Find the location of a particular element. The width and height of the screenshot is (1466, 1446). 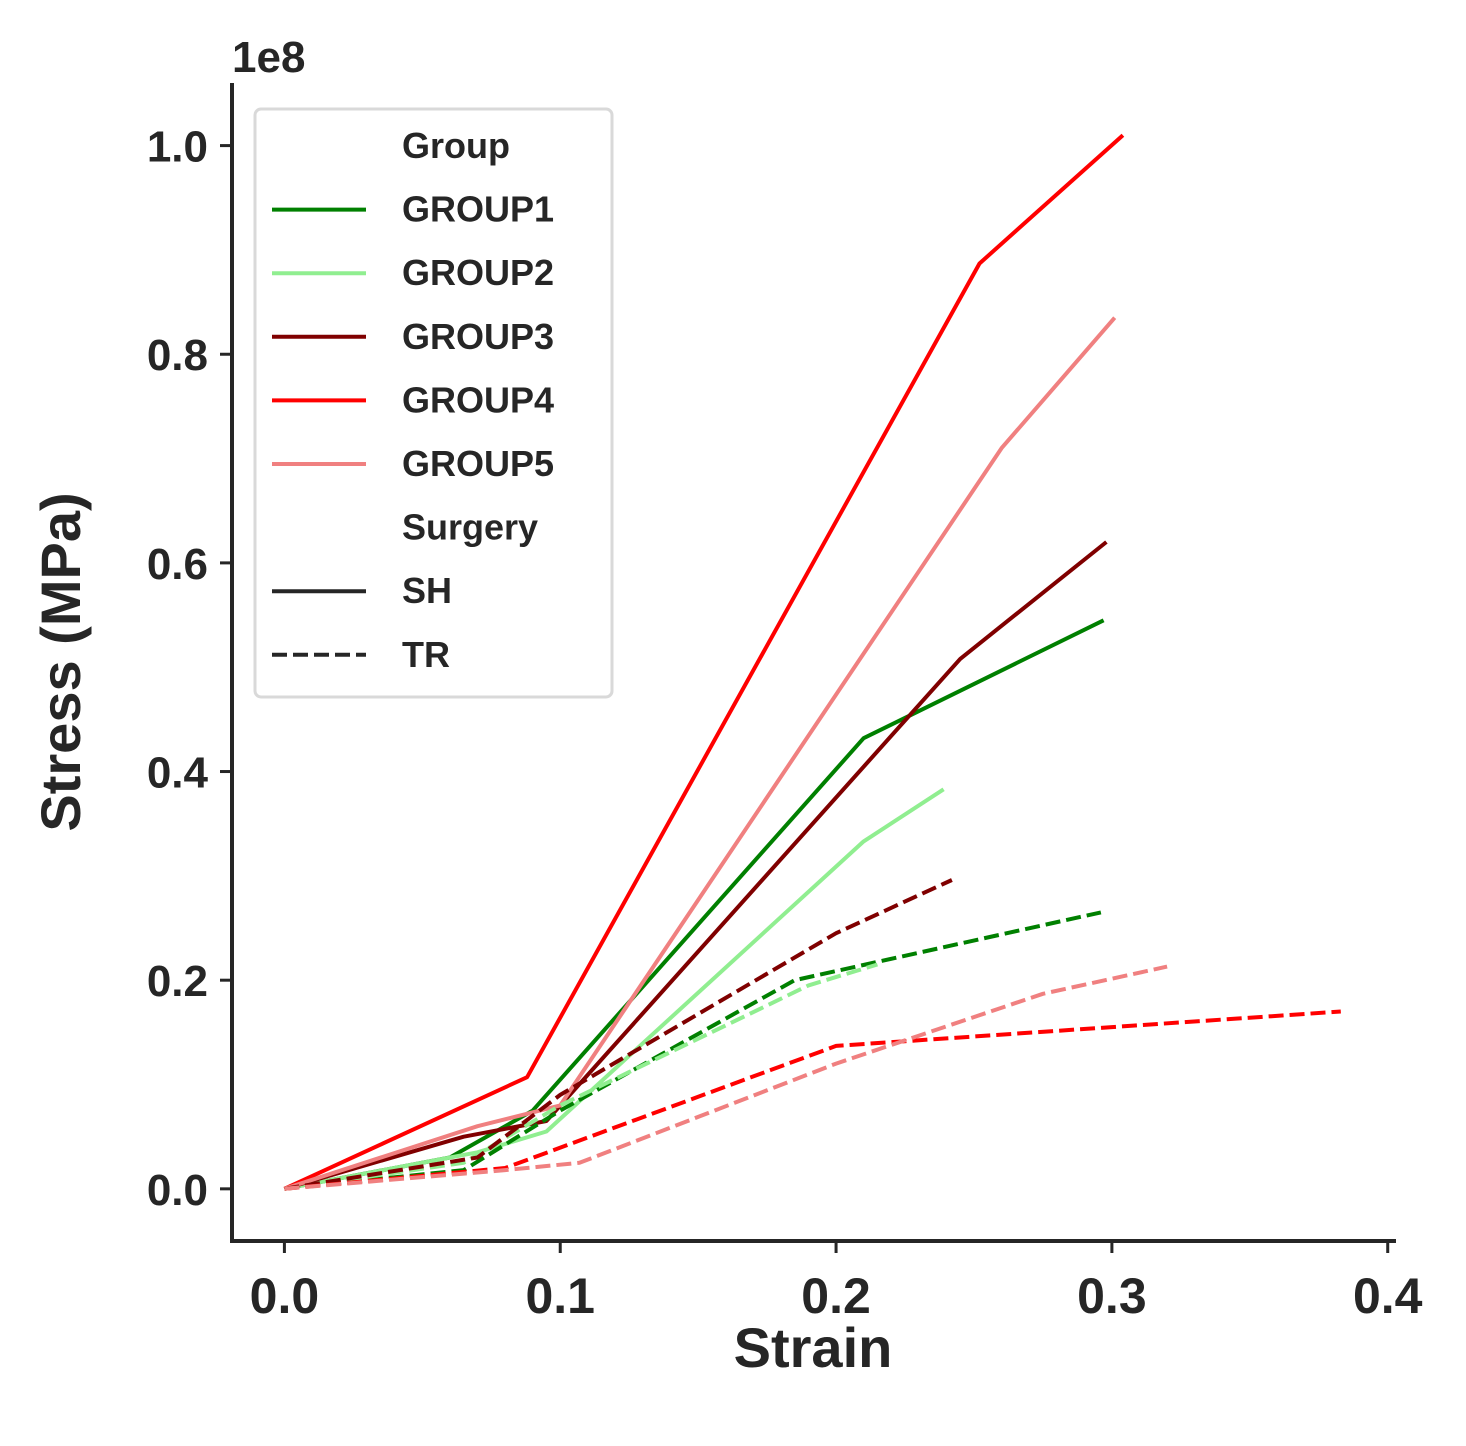

legend-label-tr: TR is located at coordinates (426, 654).